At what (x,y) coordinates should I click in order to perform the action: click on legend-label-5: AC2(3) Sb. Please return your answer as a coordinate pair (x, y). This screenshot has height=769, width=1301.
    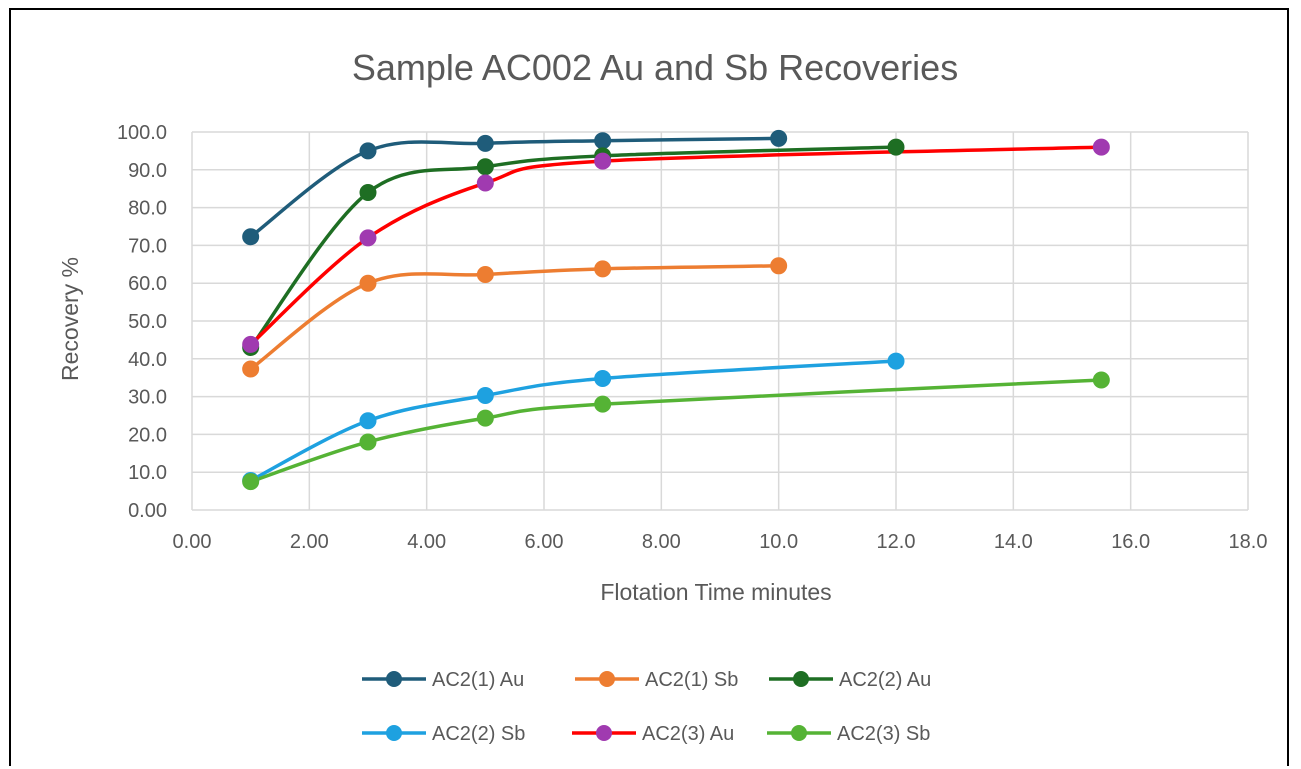
    Looking at the image, I should click on (883, 734).